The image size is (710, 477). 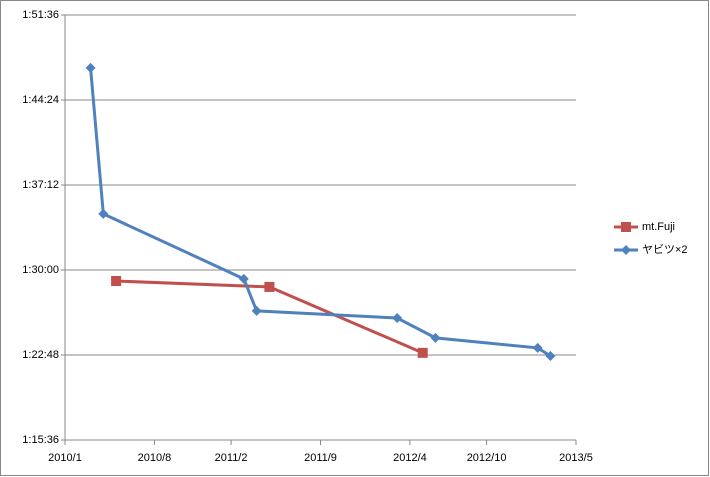 I want to click on x-tick-label: 2010/8, so click(x=155, y=458).